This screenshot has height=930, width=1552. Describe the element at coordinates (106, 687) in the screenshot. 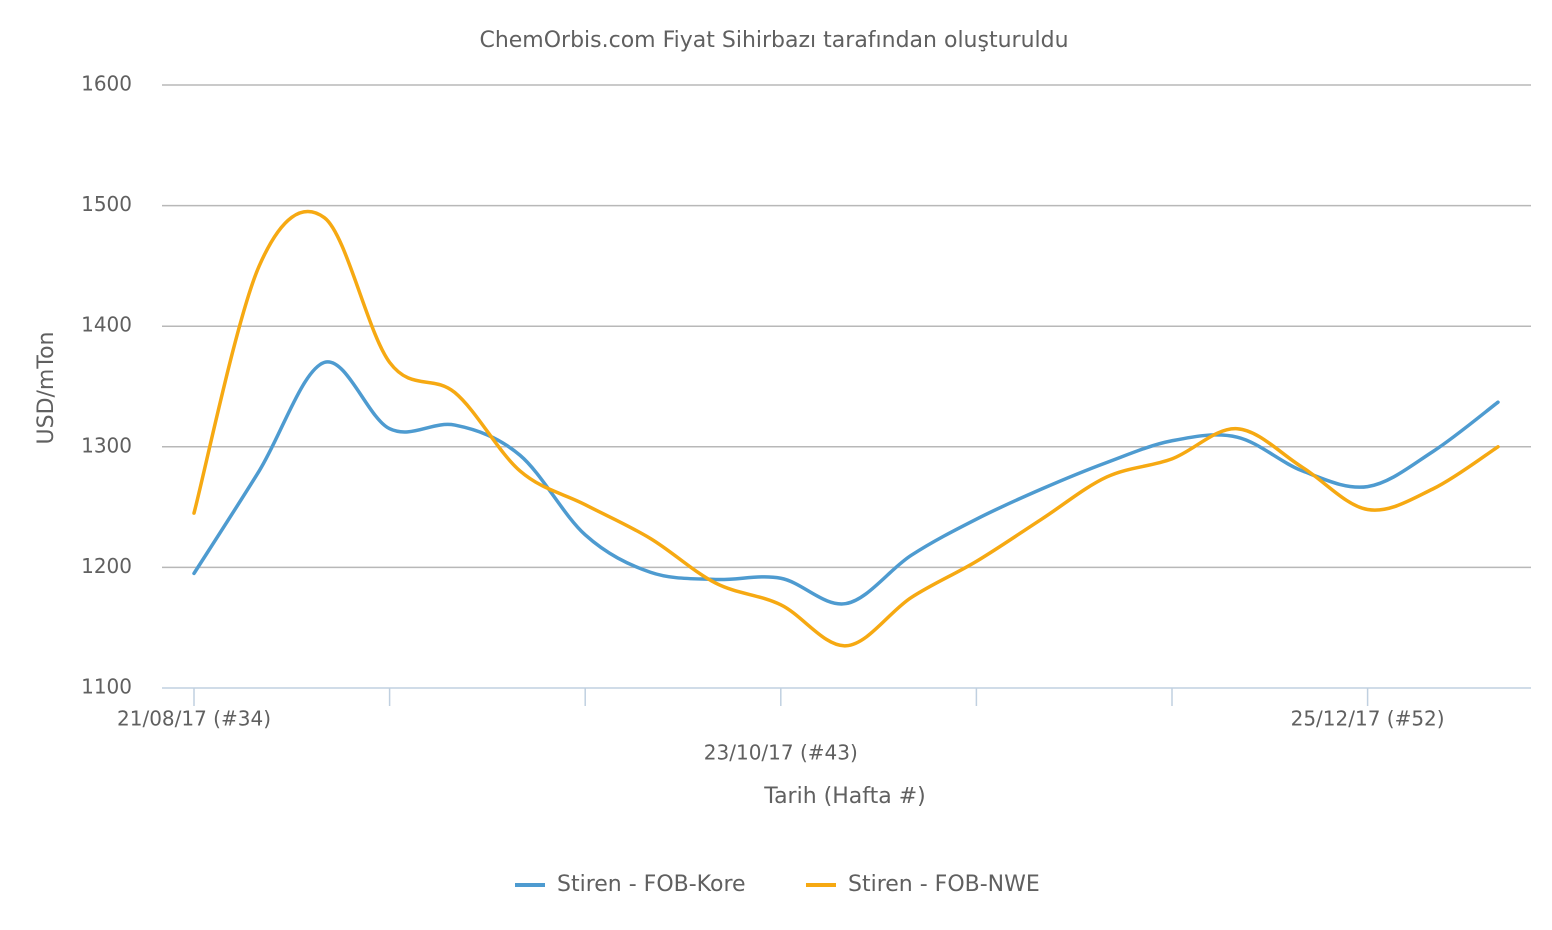

I see `y-tick-label: 1100` at that location.